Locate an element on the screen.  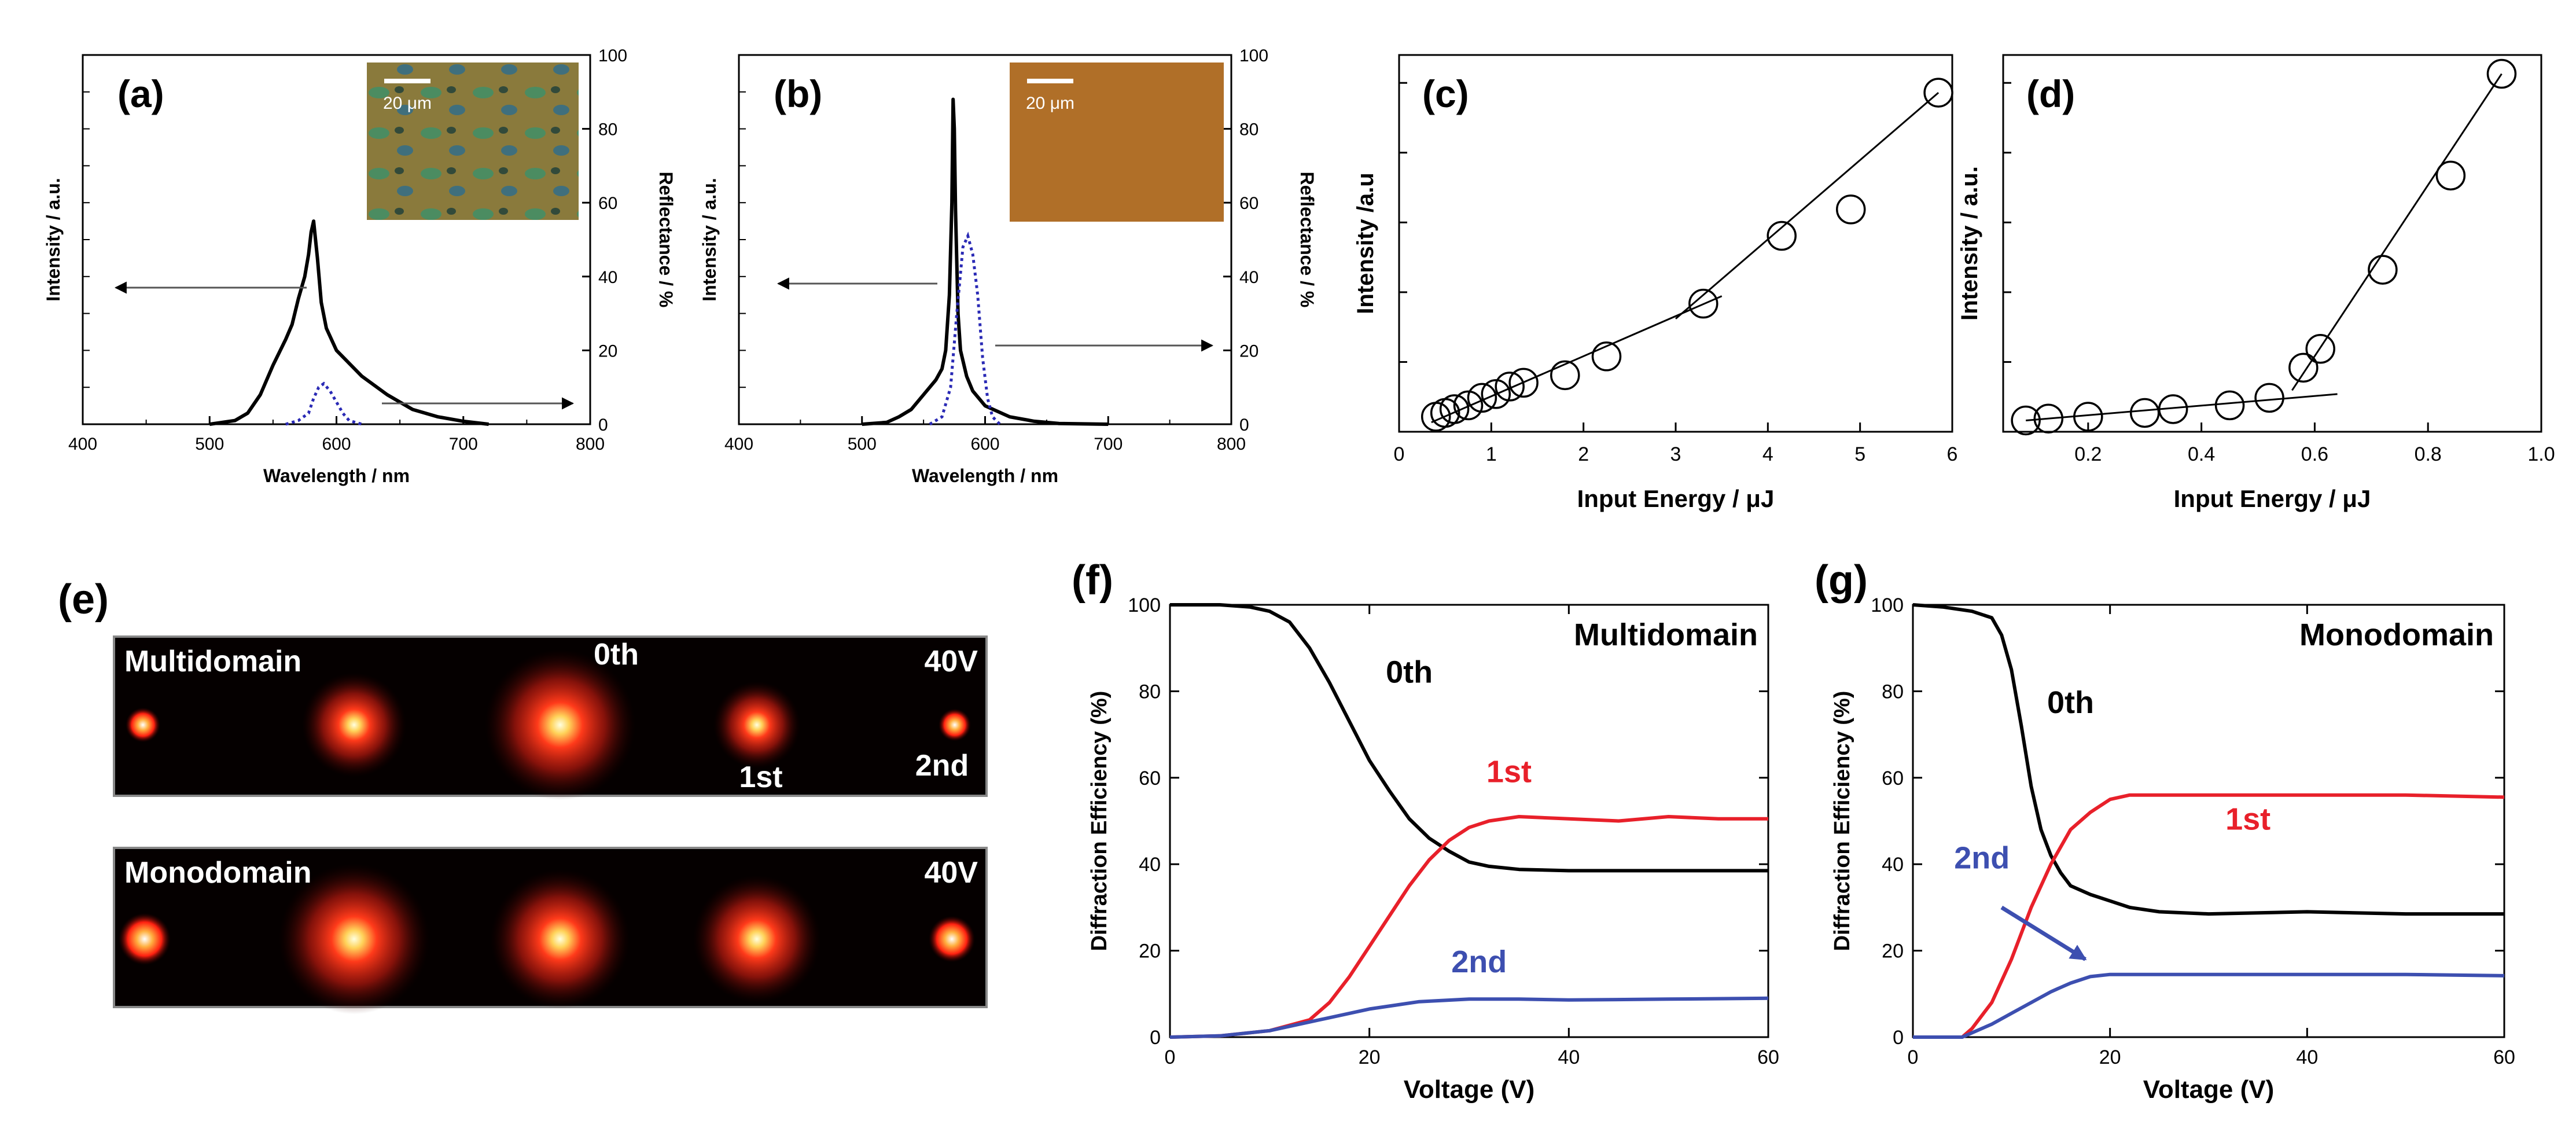
x-axis-label: Voltage (V) is located at coordinates (2209, 1089).